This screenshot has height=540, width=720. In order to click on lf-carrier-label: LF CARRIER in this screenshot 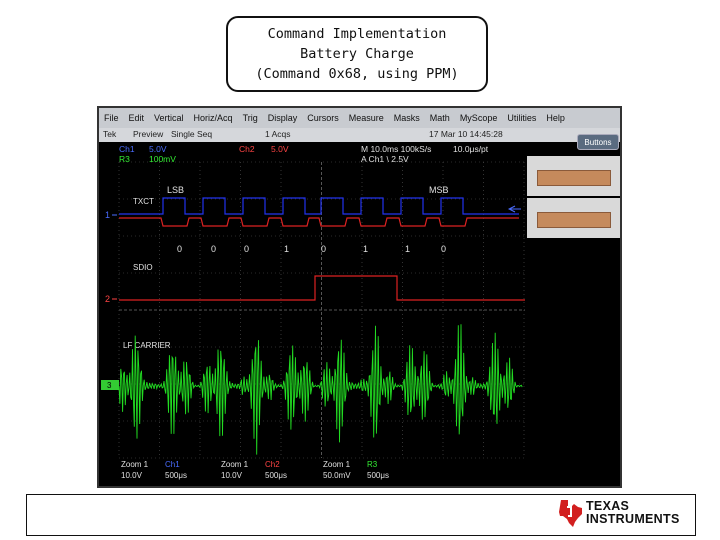, I will do `click(147, 345)`.